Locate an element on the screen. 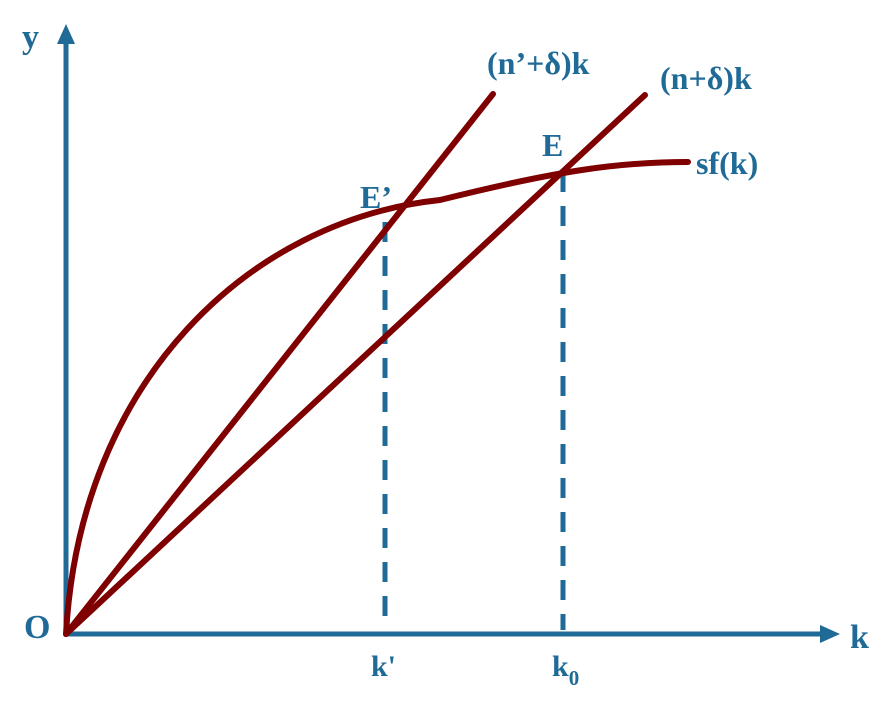 The height and width of the screenshot is (709, 894). x-axis-label: k is located at coordinates (859, 637).